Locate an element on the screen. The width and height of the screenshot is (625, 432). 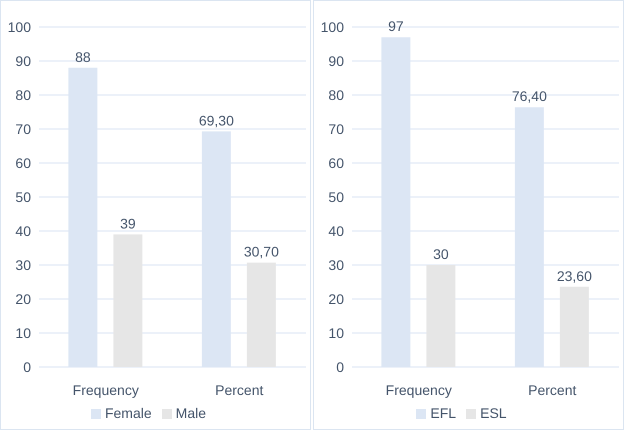
data-label: 30,70 is located at coordinates (262, 252).